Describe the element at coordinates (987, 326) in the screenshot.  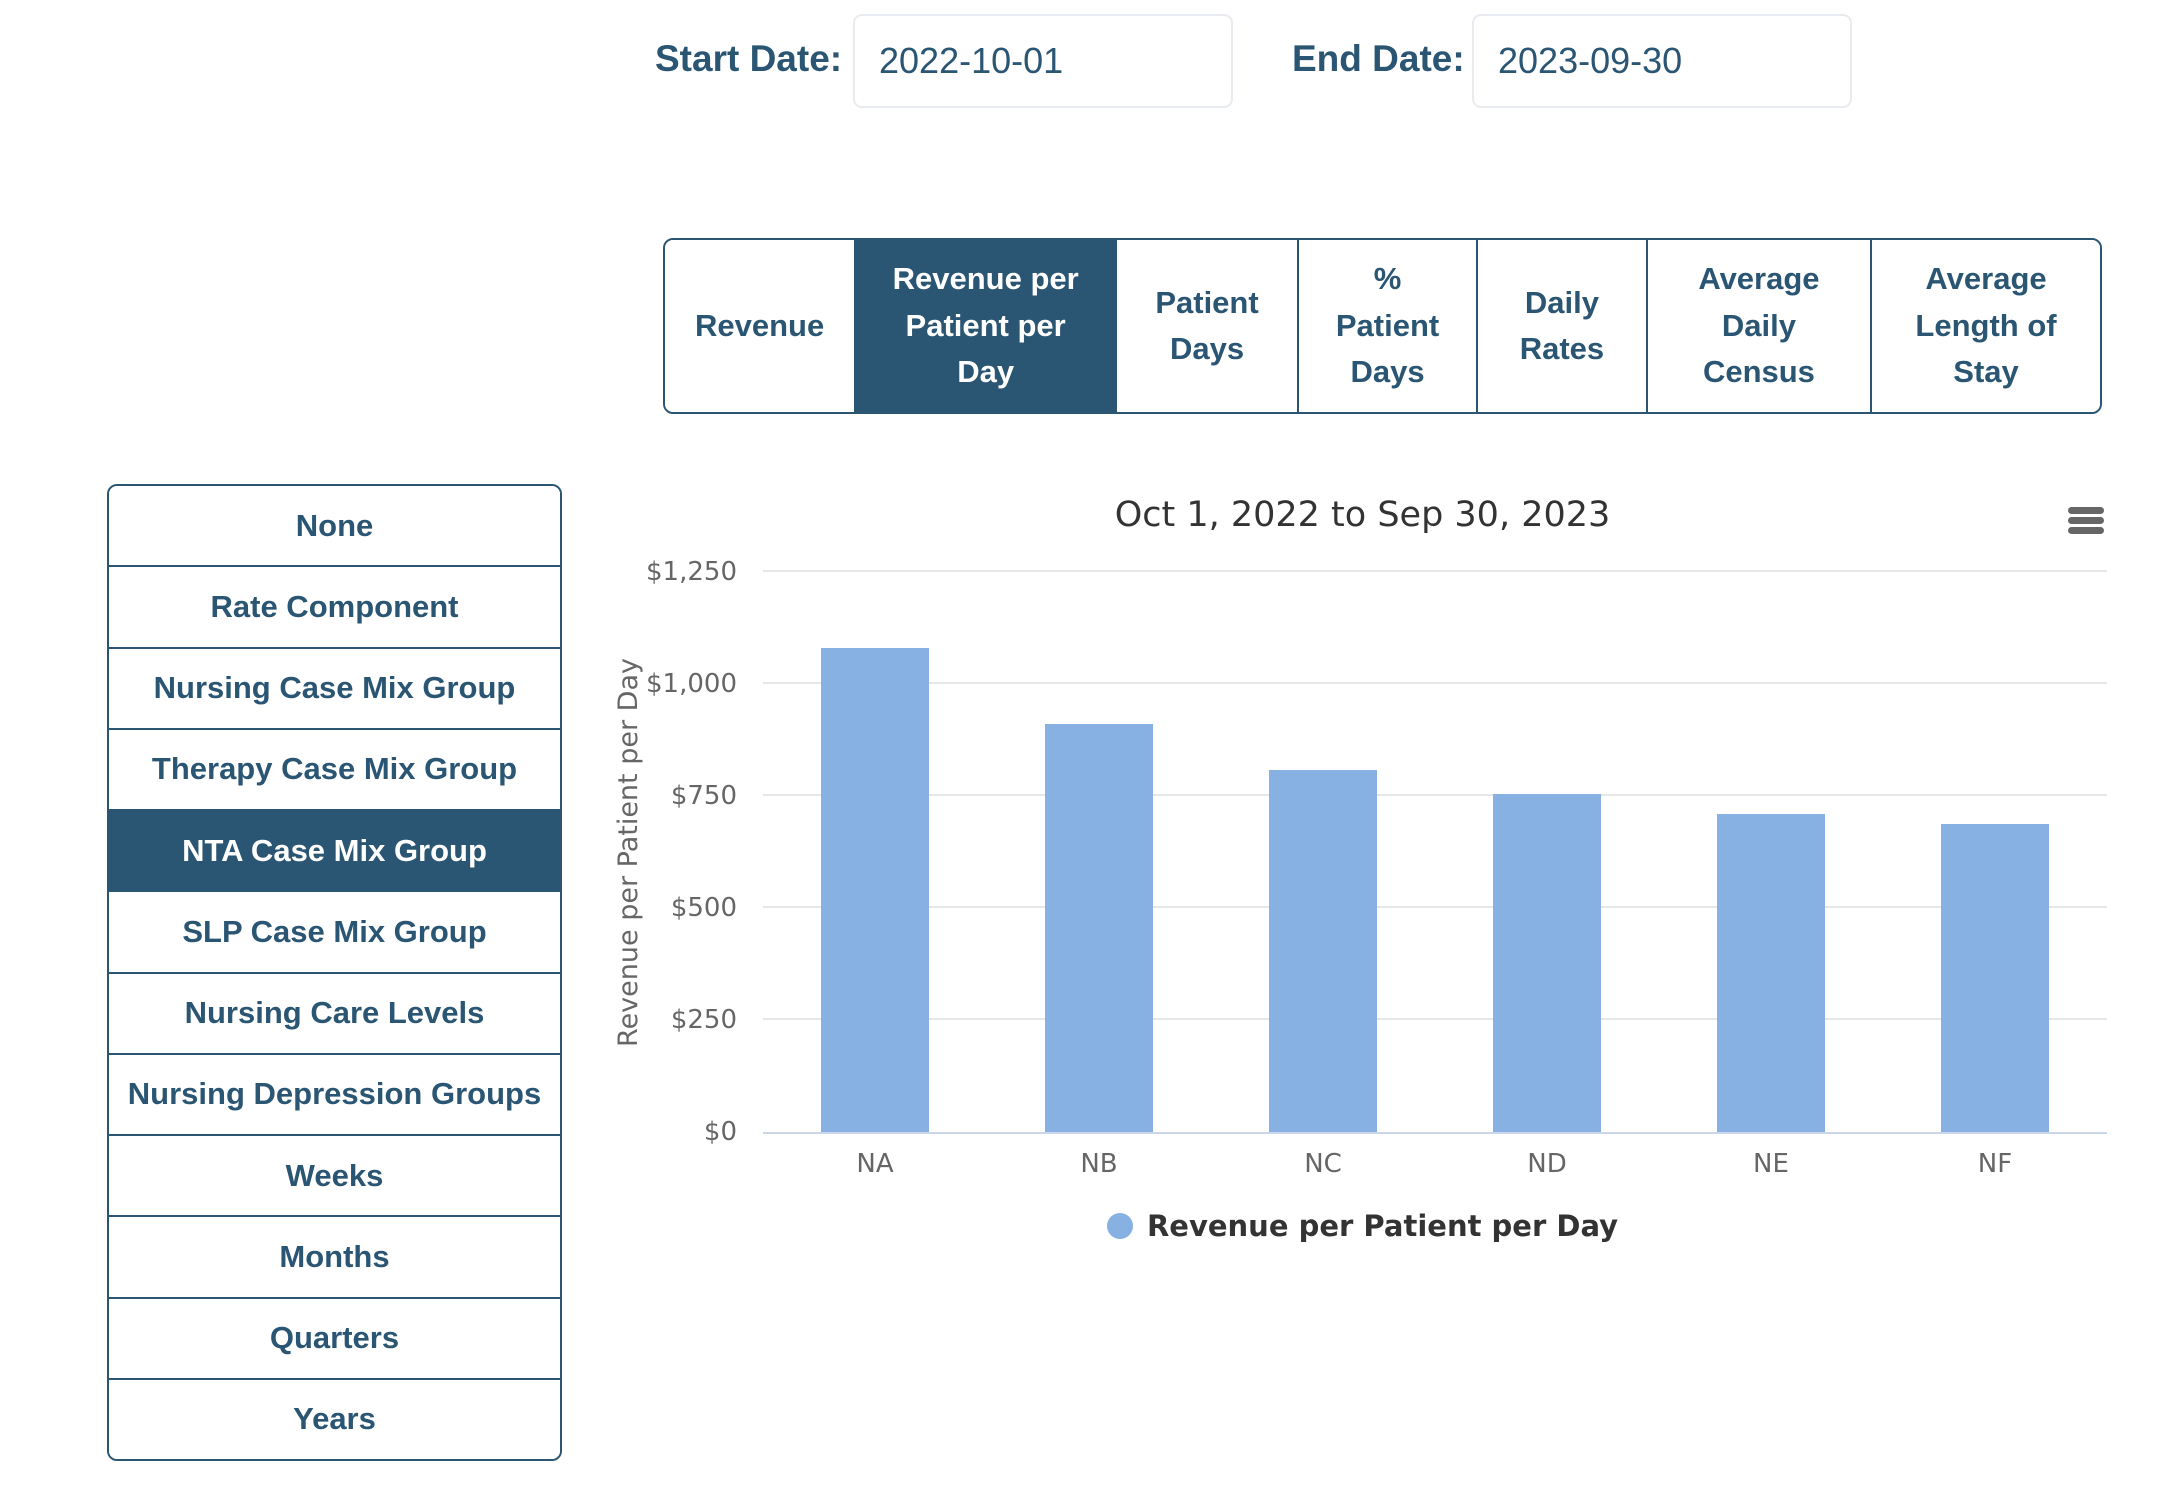
I see `tab-revenue-per-patient-per-day: Revenue per Patient per Day` at that location.